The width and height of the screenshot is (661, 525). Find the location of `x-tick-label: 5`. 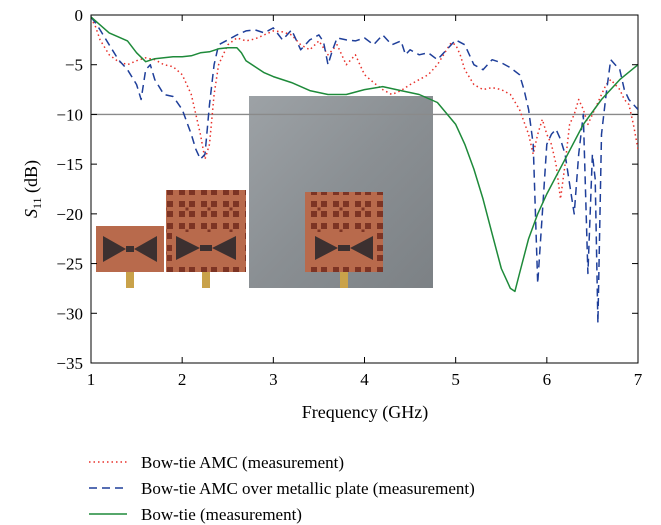

x-tick-label: 5 is located at coordinates (455, 379).